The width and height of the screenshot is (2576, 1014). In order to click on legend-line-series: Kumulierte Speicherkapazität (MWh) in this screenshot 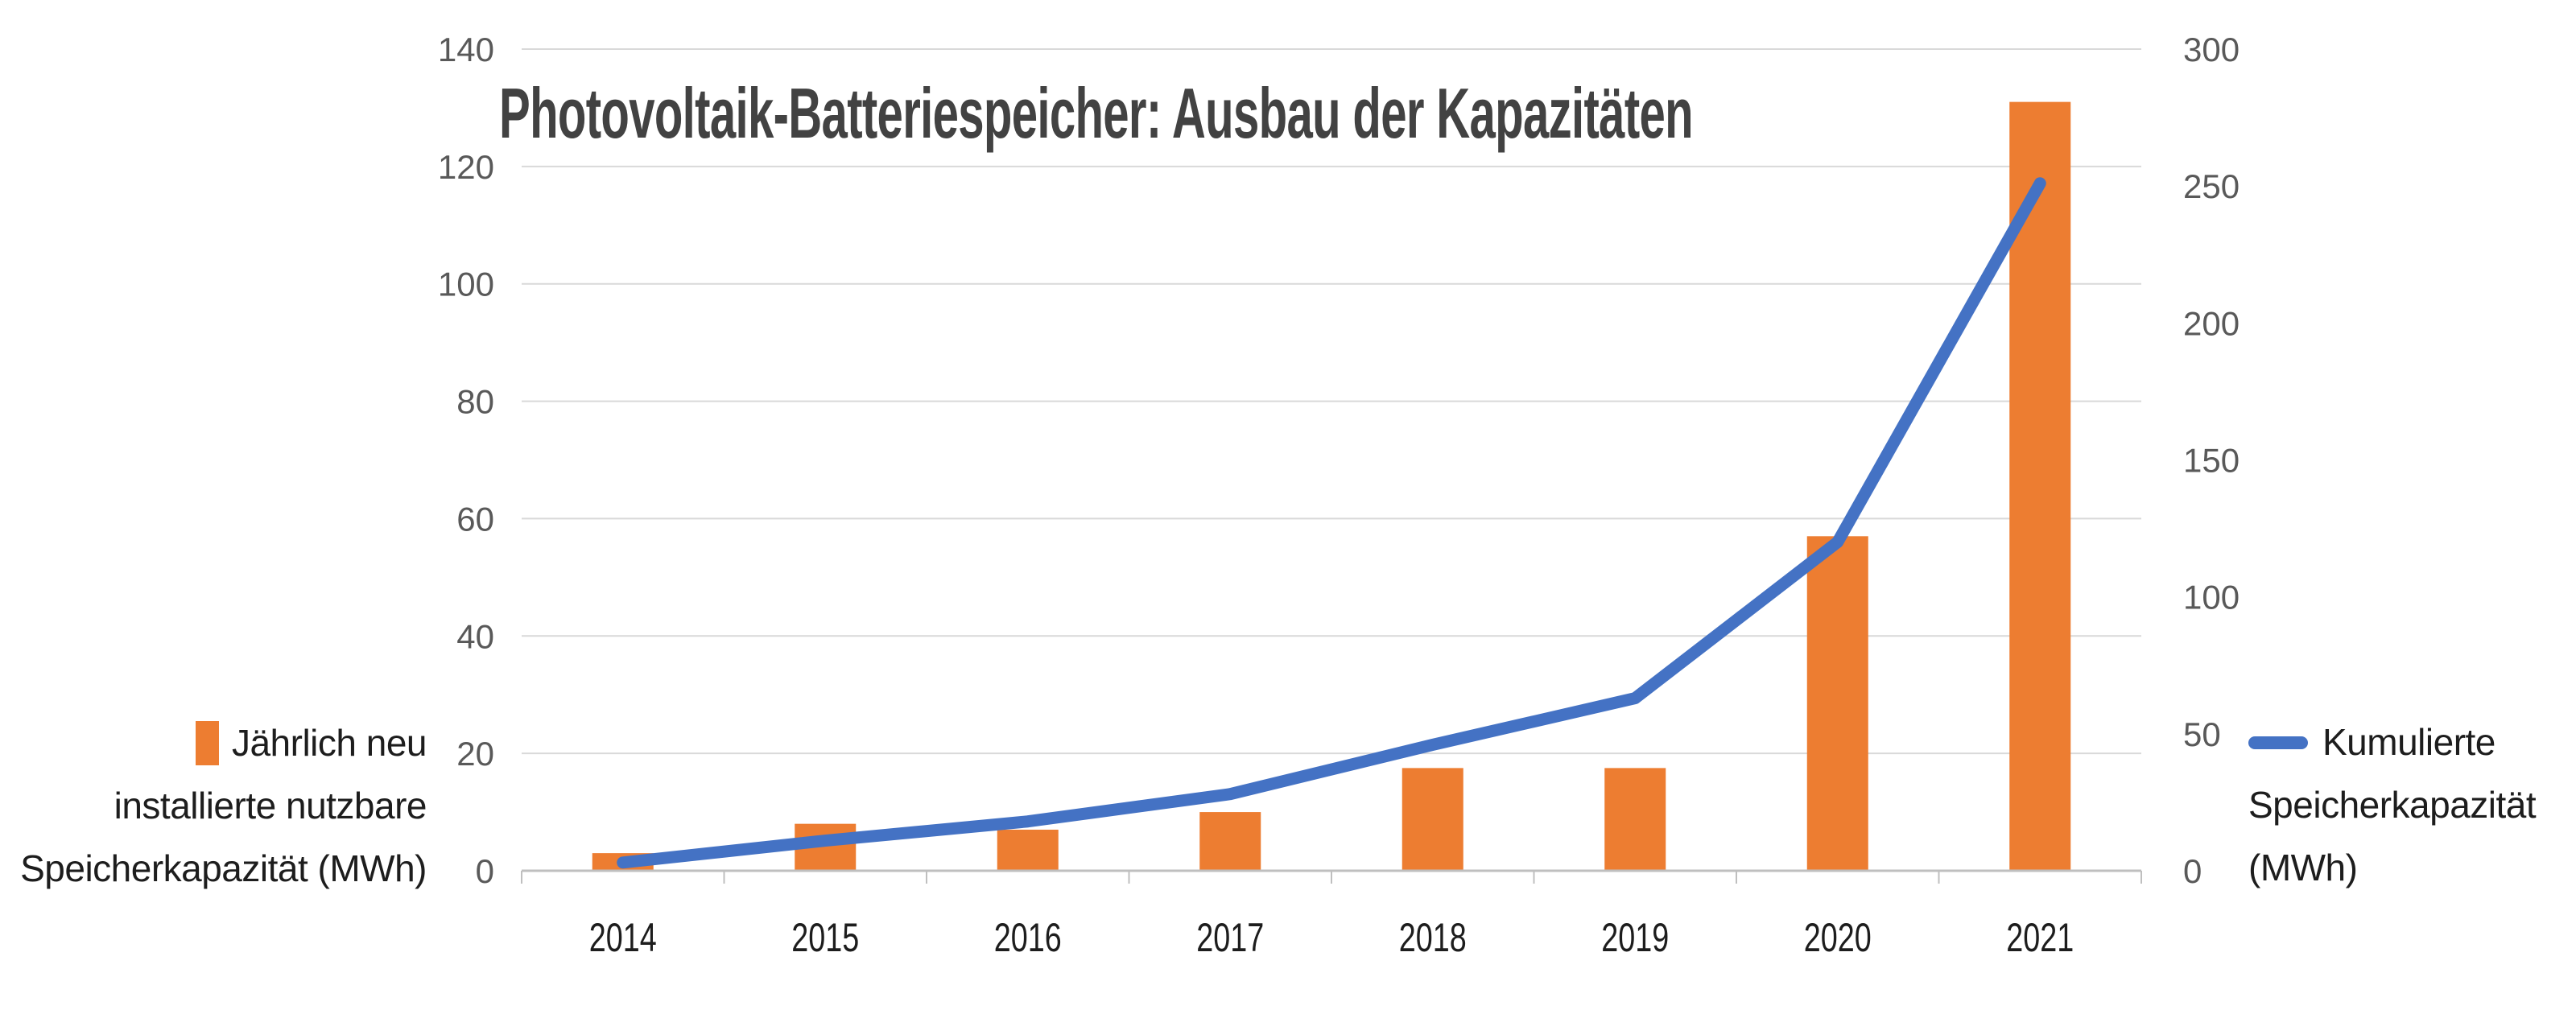, I will do `click(2412, 805)`.